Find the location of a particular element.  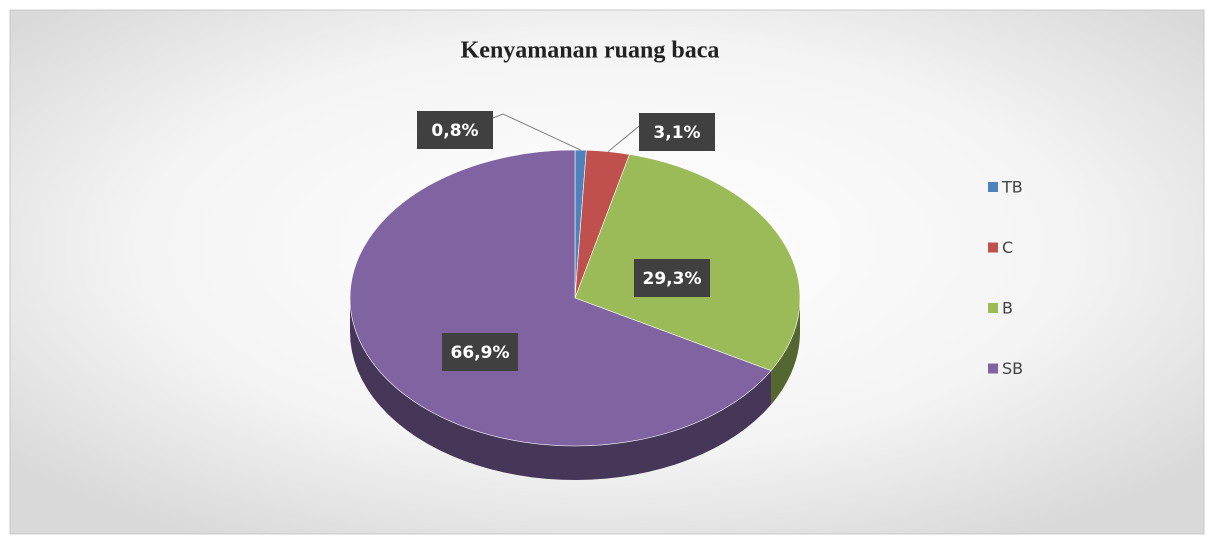

legend-label: B is located at coordinates (1007, 308).